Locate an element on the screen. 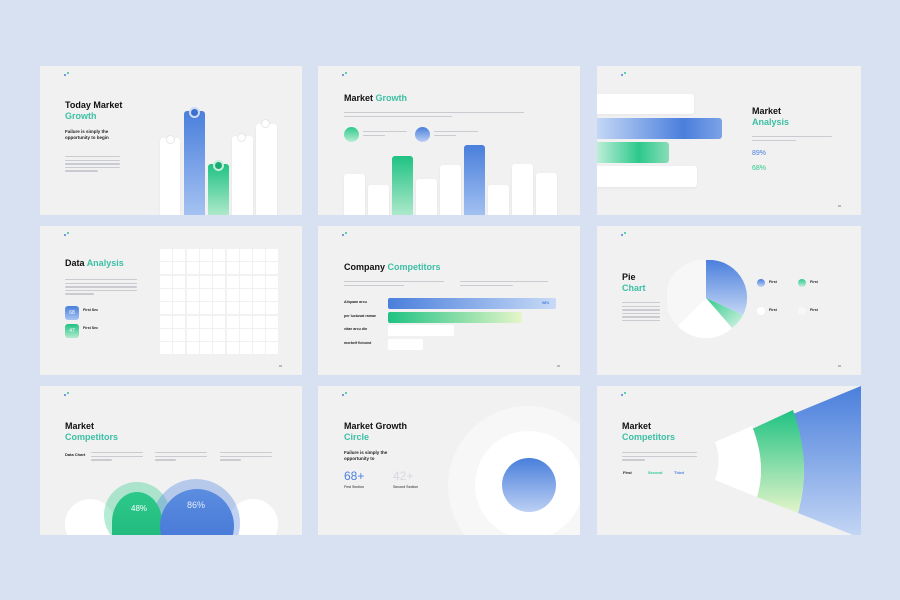  slide-market-competitors-circles: Market Competitors Data Chart 48% 86% is located at coordinates (171, 460).